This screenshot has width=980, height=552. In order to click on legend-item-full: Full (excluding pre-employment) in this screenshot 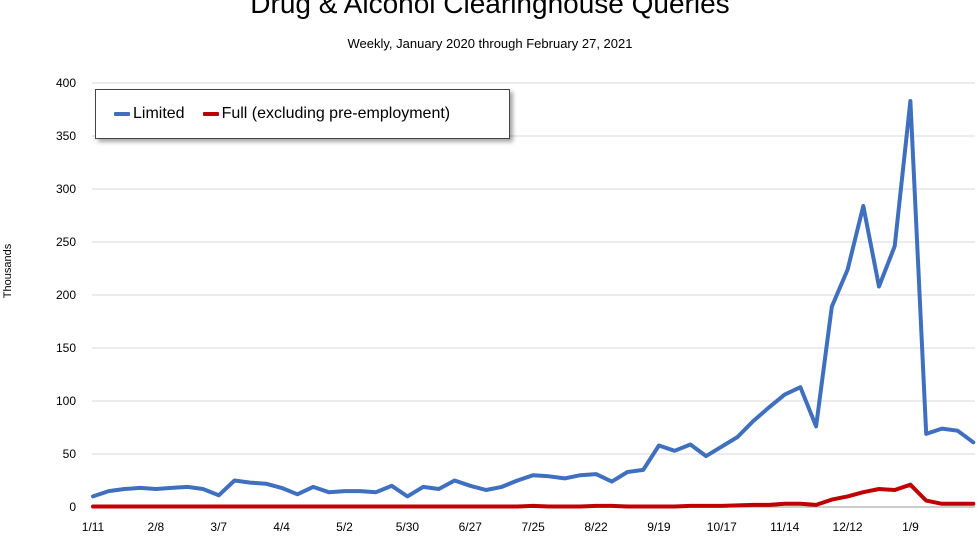, I will do `click(326, 114)`.